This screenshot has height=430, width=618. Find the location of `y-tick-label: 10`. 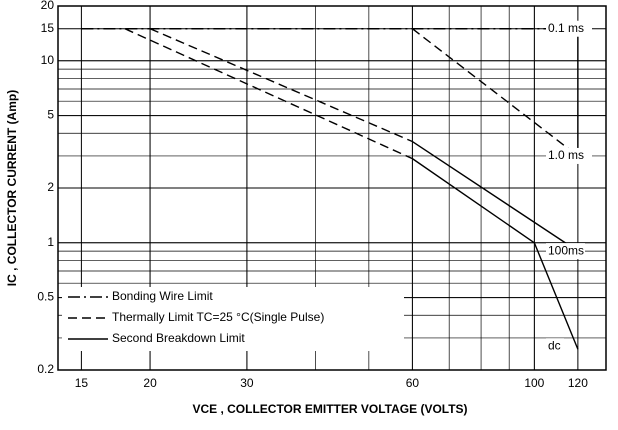

y-tick-label: 10 is located at coordinates (48, 60).